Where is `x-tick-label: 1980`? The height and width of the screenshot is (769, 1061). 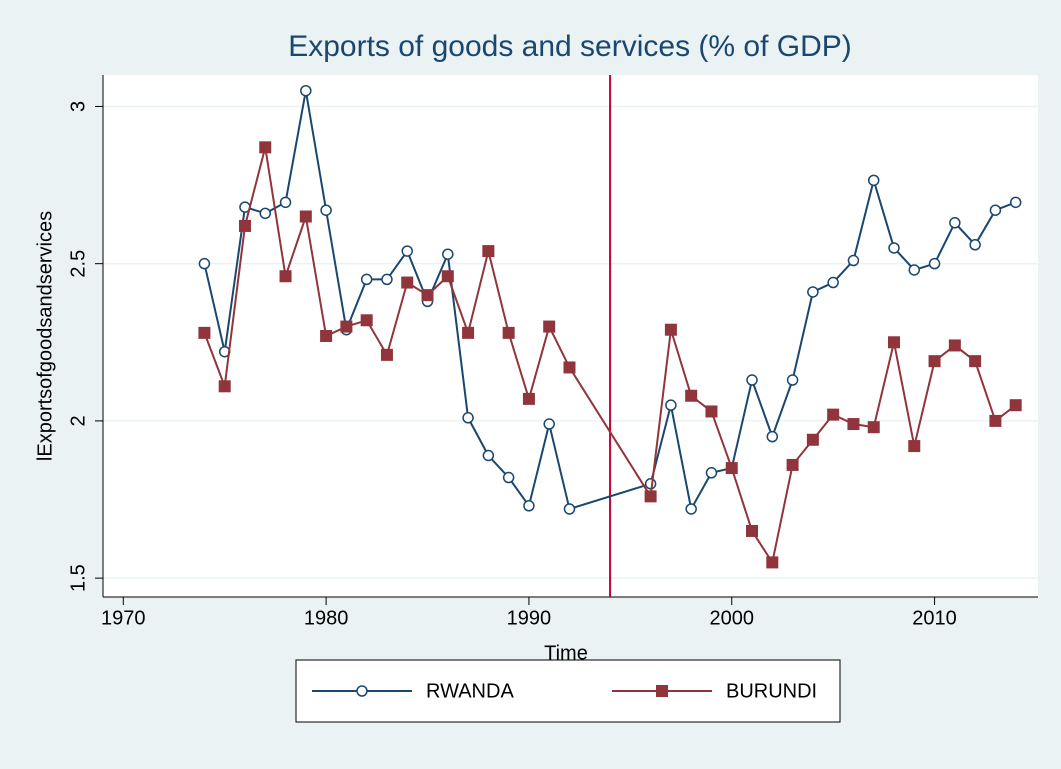 x-tick-label: 1980 is located at coordinates (326, 618).